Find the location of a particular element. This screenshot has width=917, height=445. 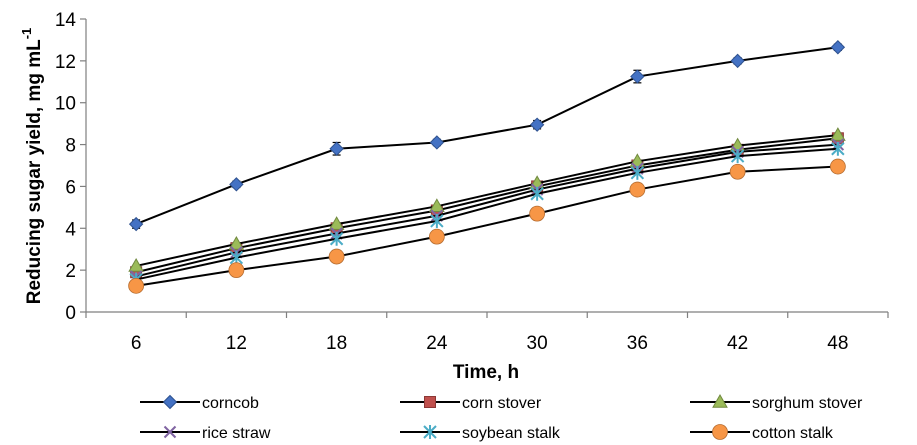

y-axis-title-text: Reducing sugar yield, mg mL is located at coordinates (34, 171).